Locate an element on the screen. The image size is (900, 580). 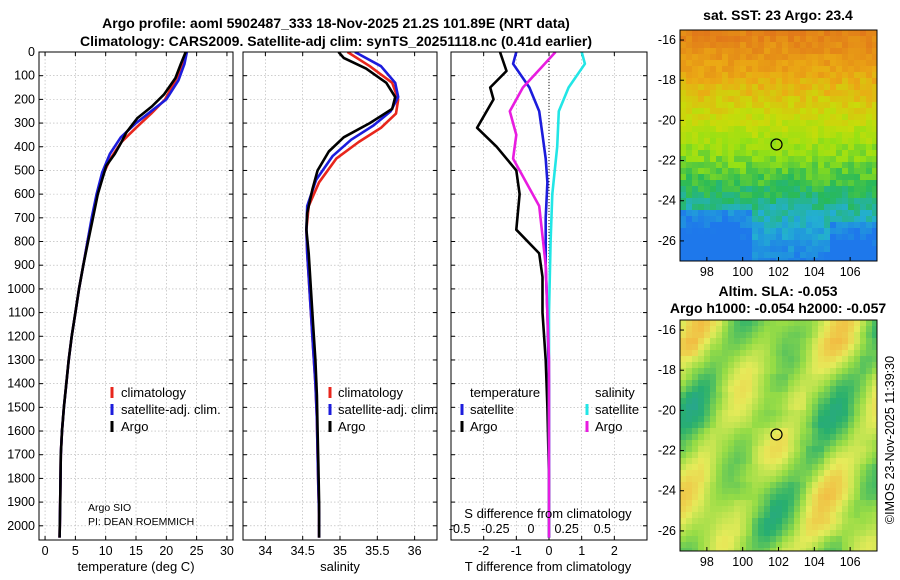
ytick-label: 300 is located at coordinates (24, 123).